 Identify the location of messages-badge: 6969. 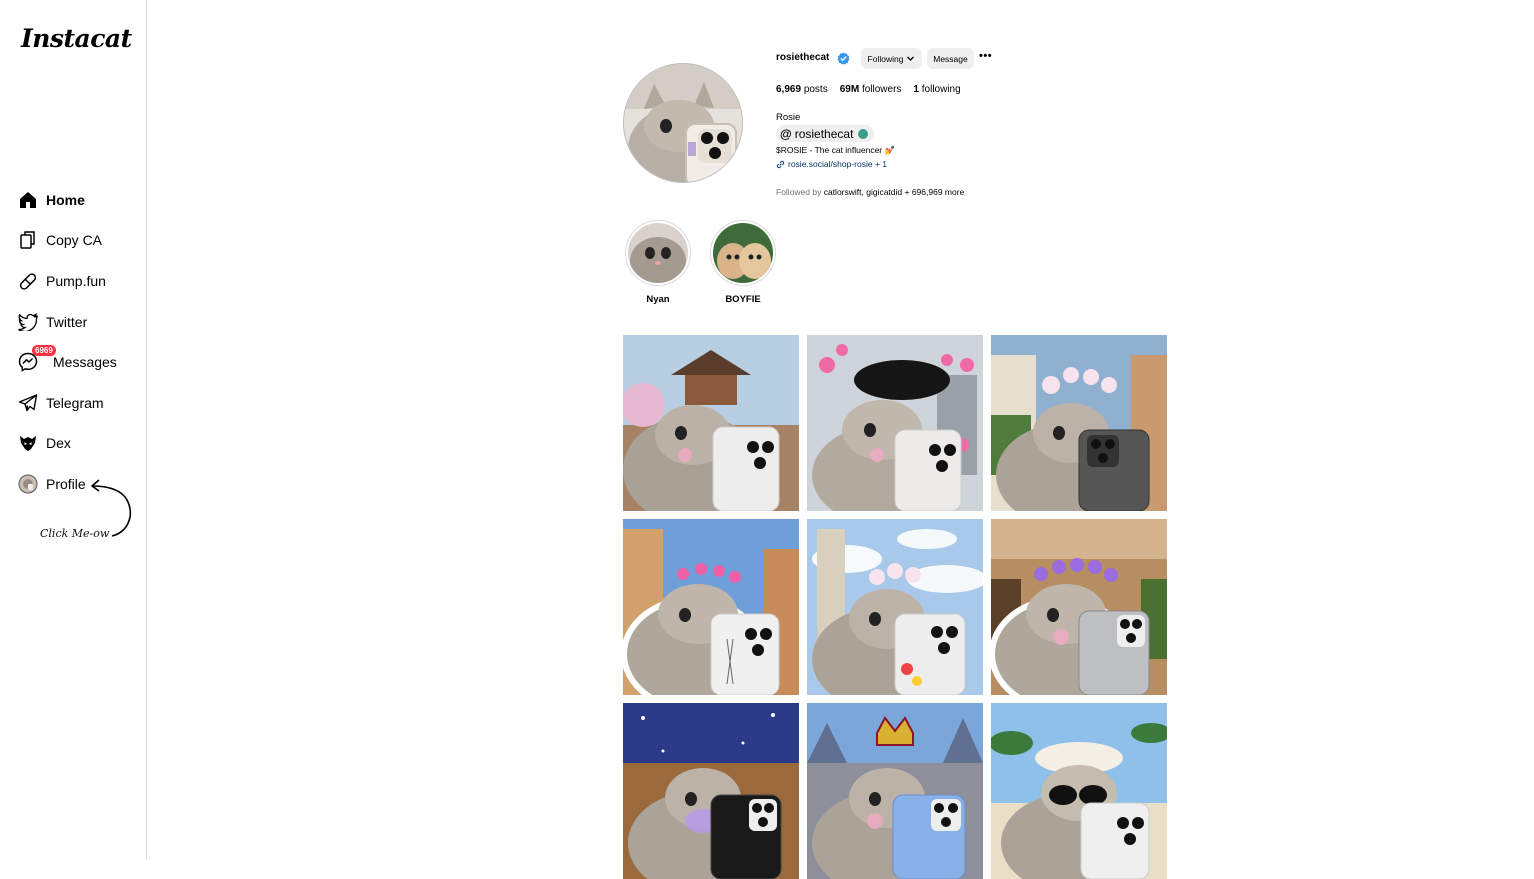
(44, 350).